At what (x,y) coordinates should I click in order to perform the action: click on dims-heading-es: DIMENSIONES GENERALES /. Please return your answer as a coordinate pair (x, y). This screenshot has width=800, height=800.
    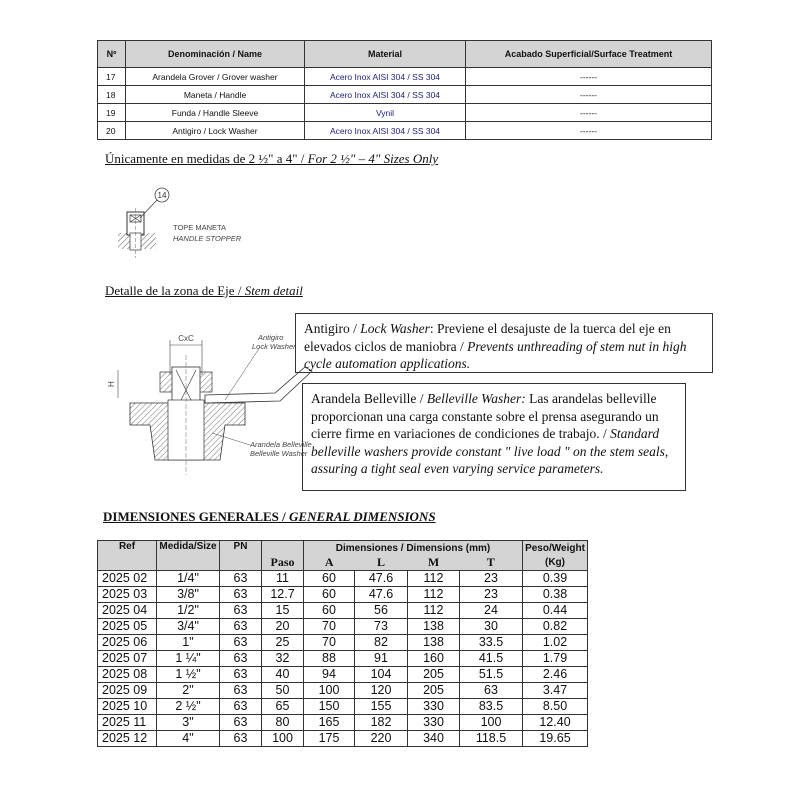
    Looking at the image, I should click on (196, 516).